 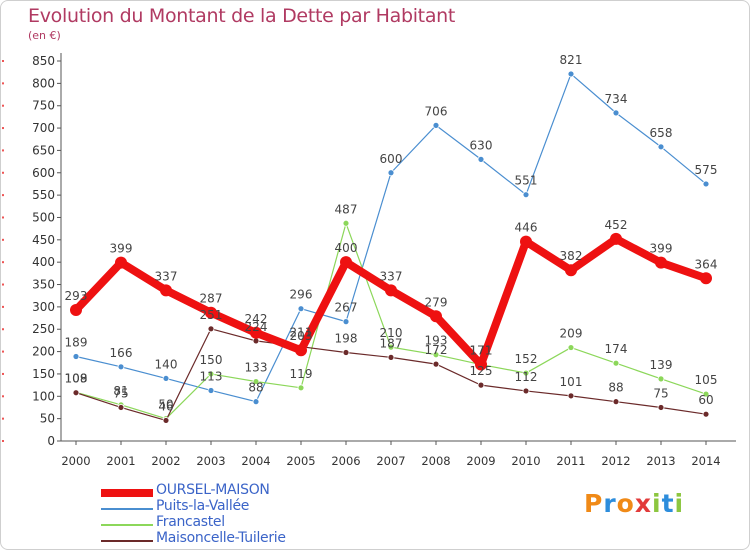 I want to click on data-label: 113, so click(x=211, y=376).